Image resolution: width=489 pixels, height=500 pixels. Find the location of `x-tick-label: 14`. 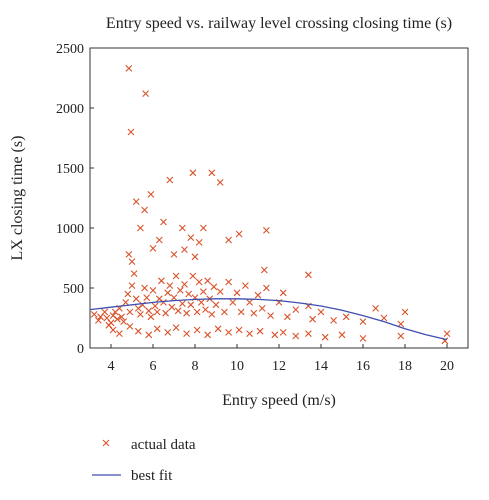

x-tick-label: 14 is located at coordinates (321, 366).